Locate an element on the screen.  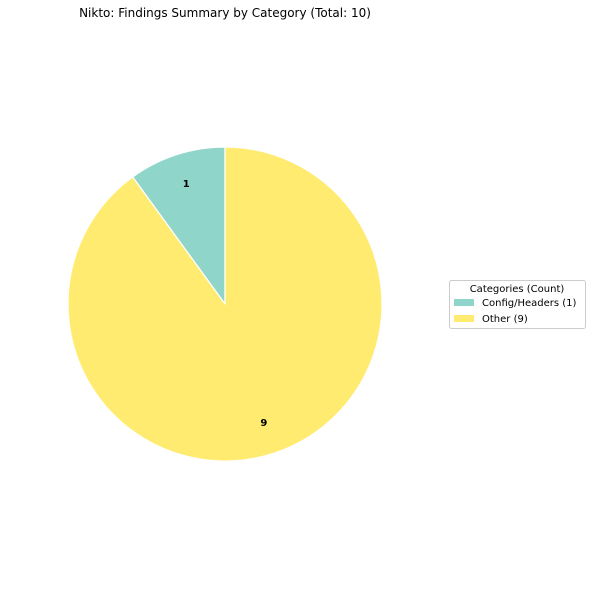
pie-slice-value-label: 1 is located at coordinates (186, 184).